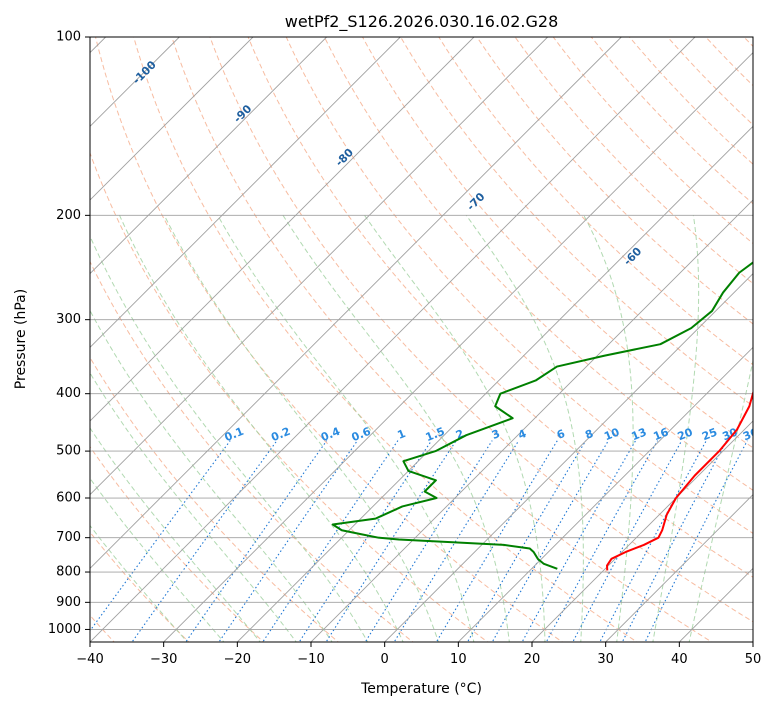 This screenshot has width=775, height=712. Describe the element at coordinates (589, 434) in the screenshot. I see `mixing-ratio-label: 8` at that location.